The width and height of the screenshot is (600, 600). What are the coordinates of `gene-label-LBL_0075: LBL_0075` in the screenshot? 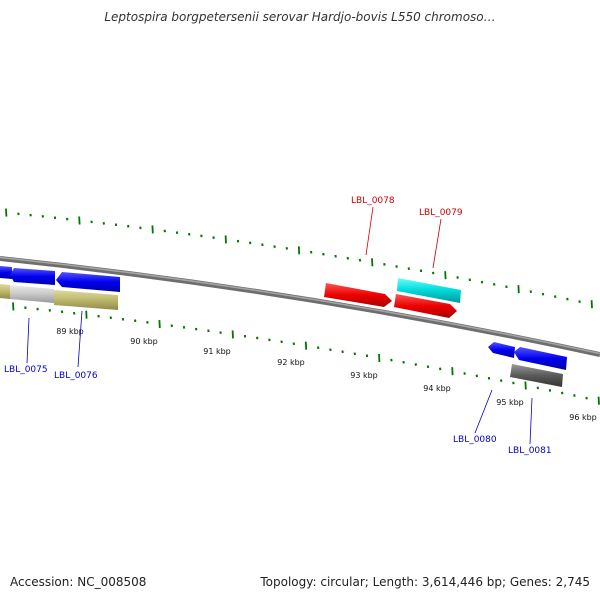 It's located at (26, 370).